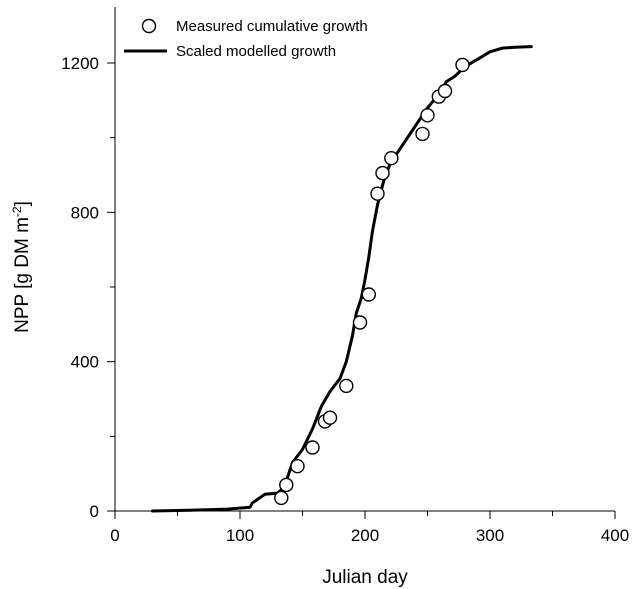  Describe the element at coordinates (149, 26) in the screenshot. I see `legend-marker-measured` at that location.